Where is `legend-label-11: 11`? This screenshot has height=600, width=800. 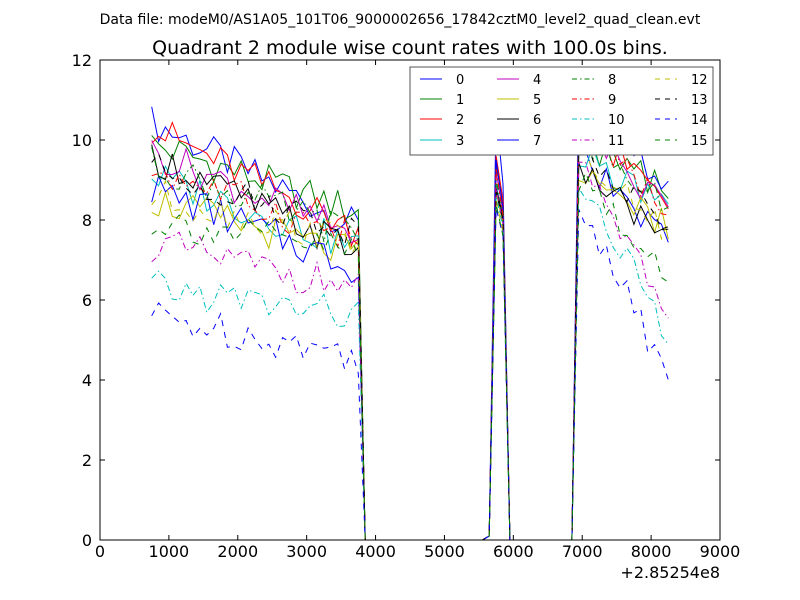
legend-label-11: 11 is located at coordinates (616, 141).